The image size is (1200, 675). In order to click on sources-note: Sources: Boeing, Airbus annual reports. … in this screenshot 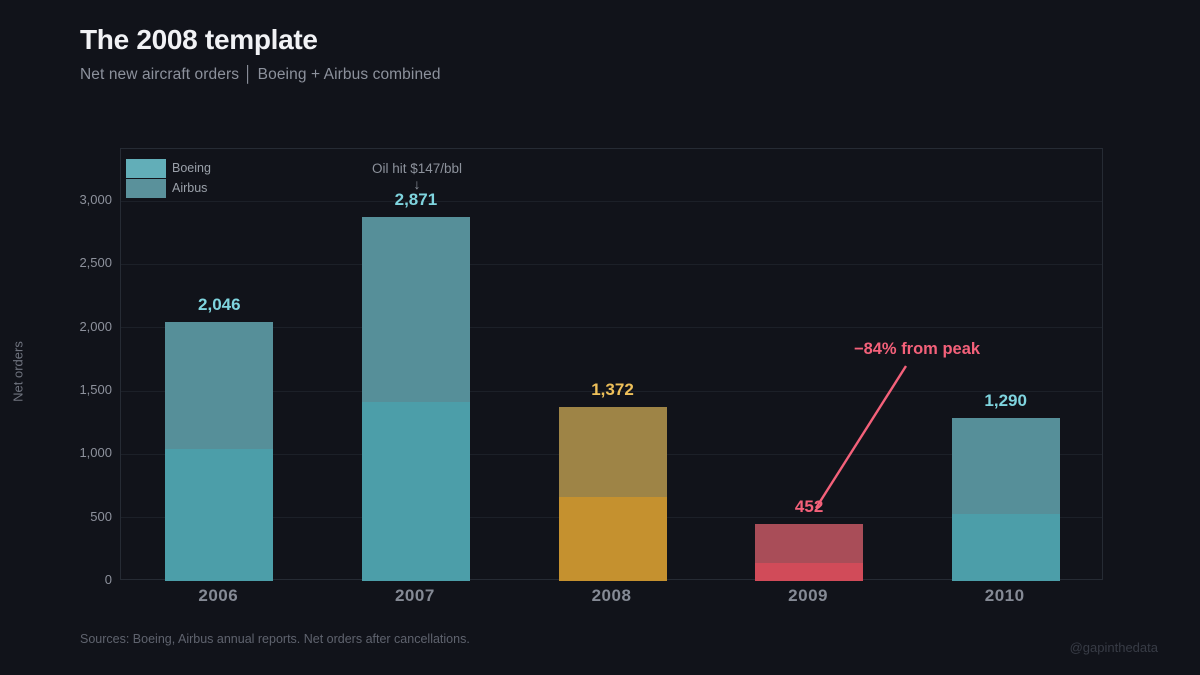, I will do `click(275, 639)`.